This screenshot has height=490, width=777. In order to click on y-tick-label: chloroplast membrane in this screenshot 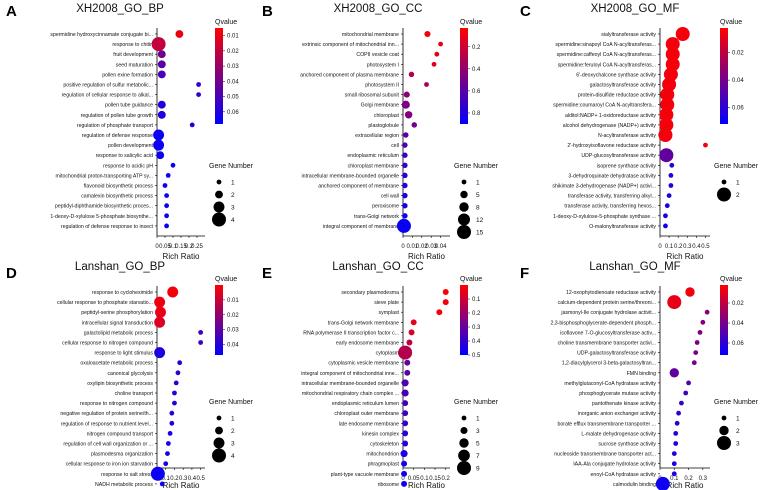, I will do `click(373, 166)`.